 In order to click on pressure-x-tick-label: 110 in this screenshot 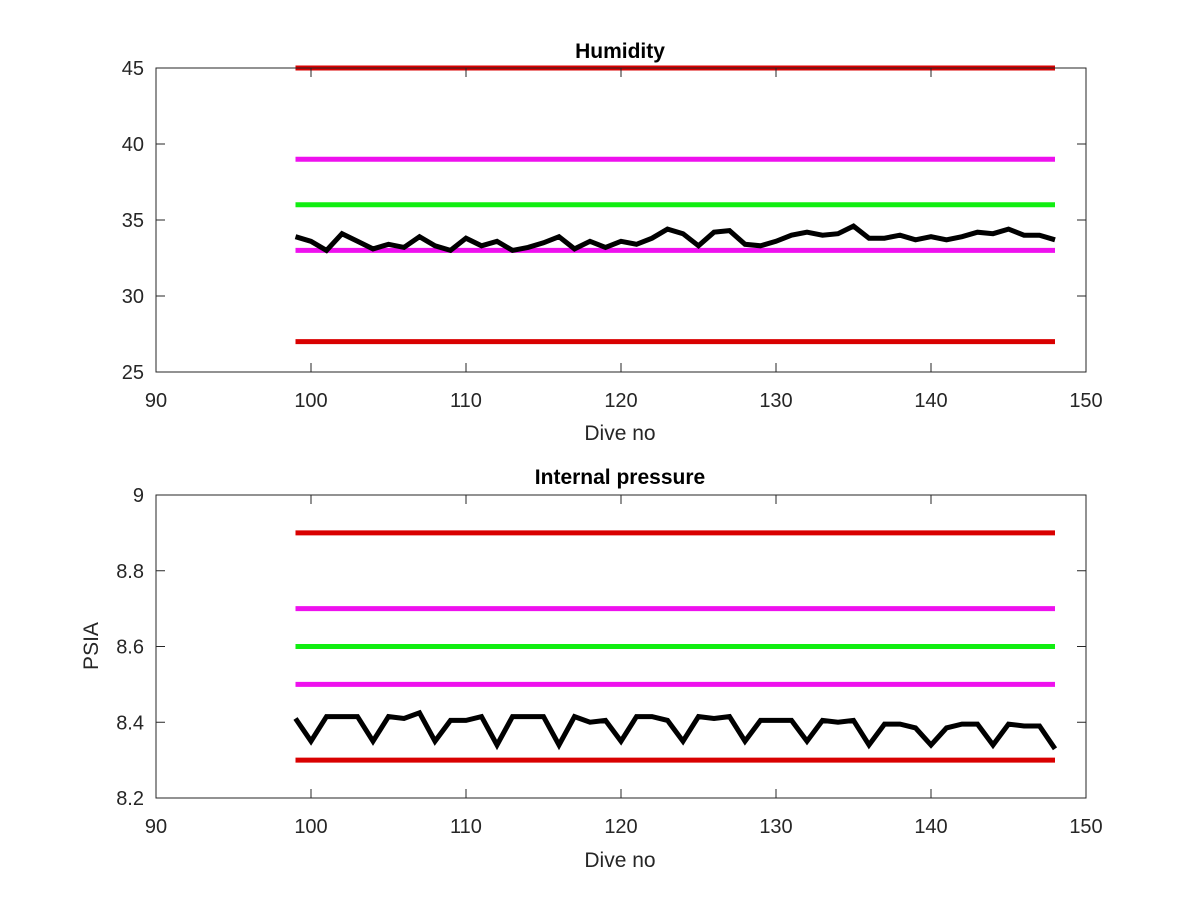, I will do `click(466, 827)`.